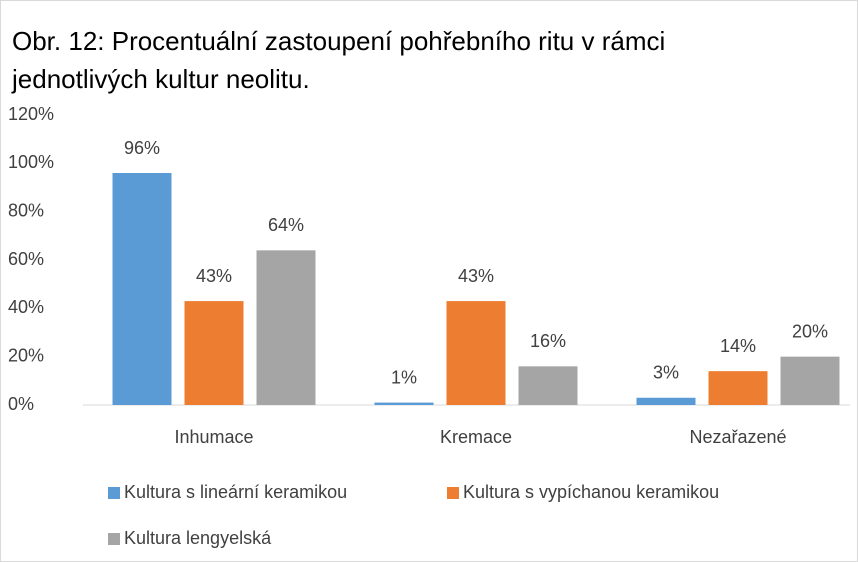  I want to click on x-tick-label: Nezařazené, so click(737, 437).